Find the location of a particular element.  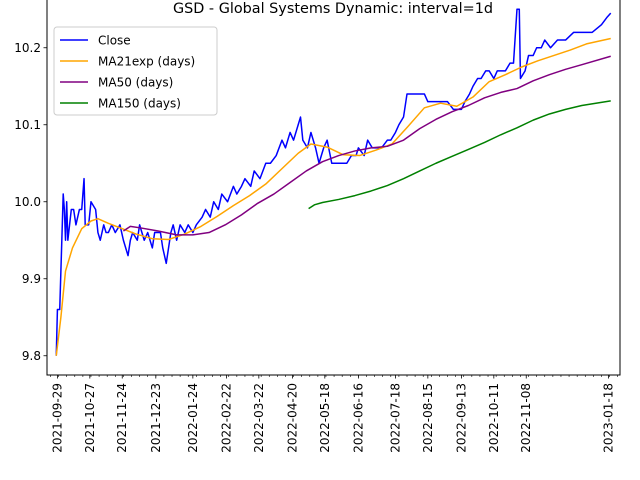

legend-label-3: MA150 (days) is located at coordinates (139, 103).